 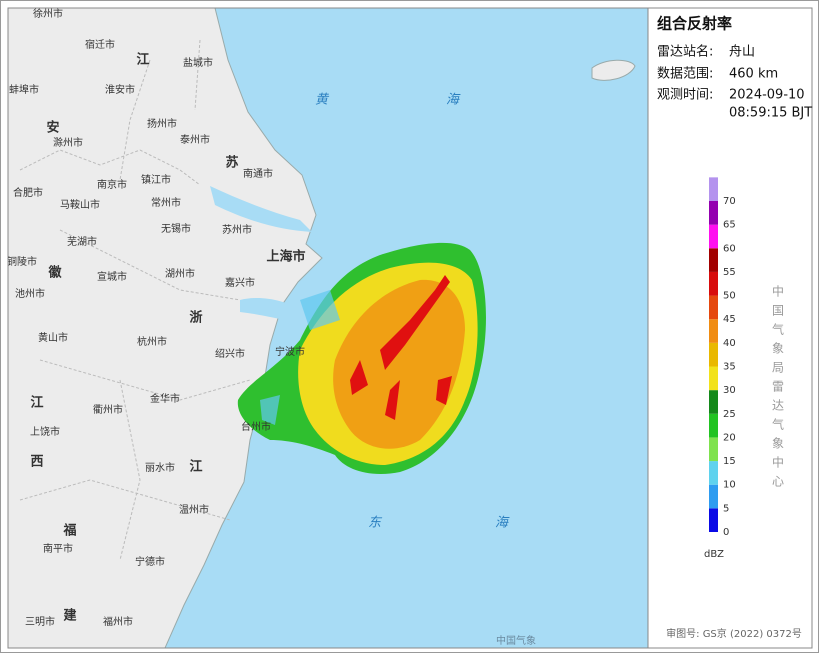 What do you see at coordinates (729, 225) in the screenshot?
I see `legend-tick-label: 65` at bounding box center [729, 225].